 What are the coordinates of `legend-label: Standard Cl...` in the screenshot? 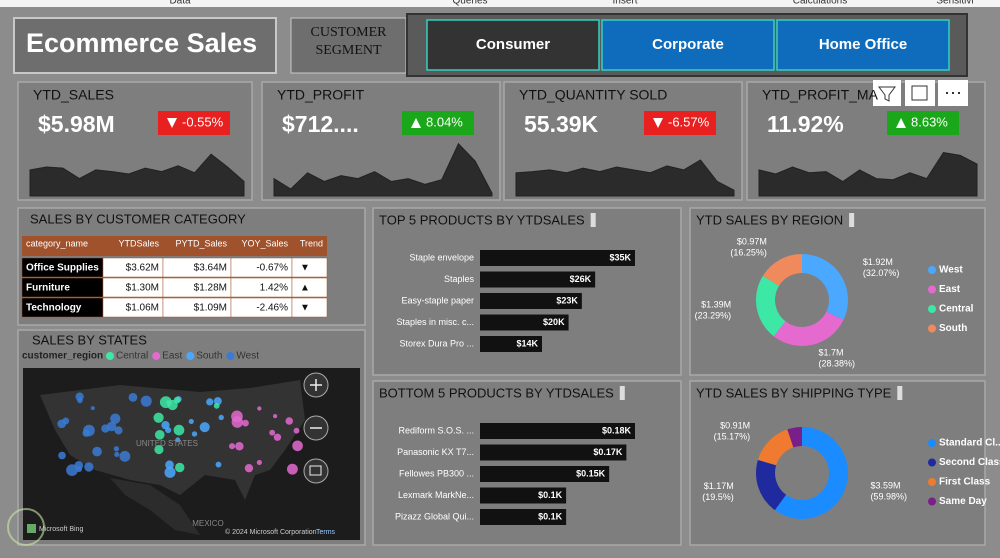 It's located at (969, 443).